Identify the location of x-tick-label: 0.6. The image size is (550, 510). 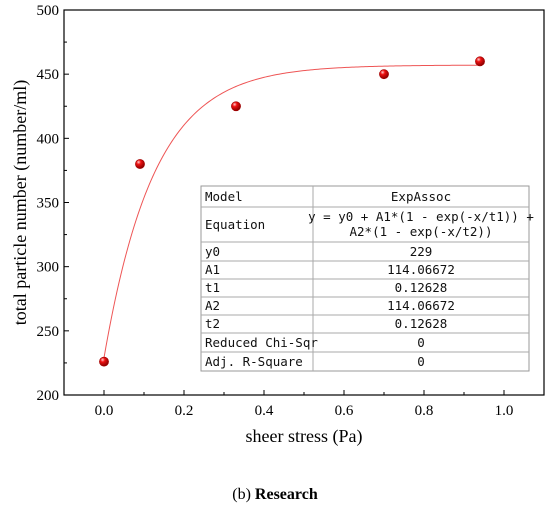
(344, 411).